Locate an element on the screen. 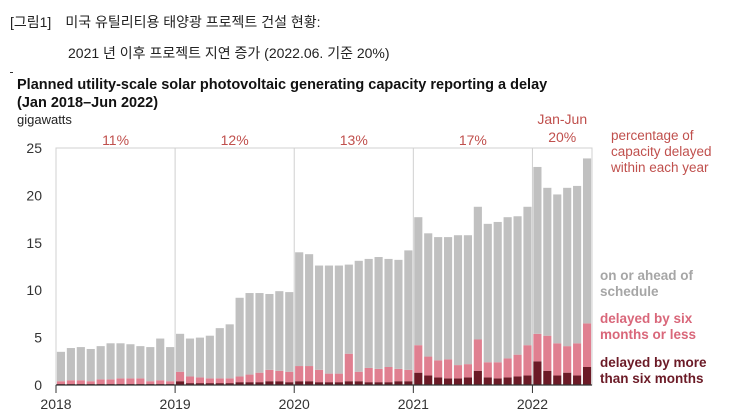  y-tick-label: 15 is located at coordinates (34, 243).